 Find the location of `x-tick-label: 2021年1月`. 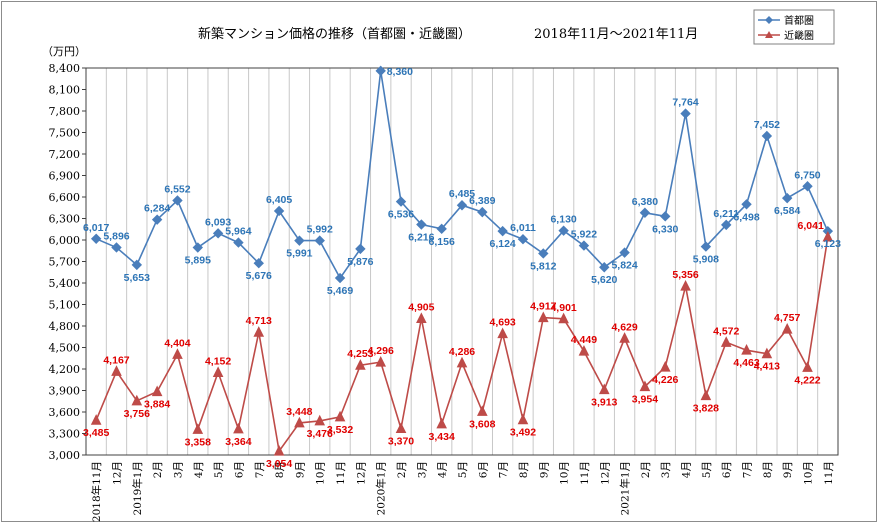

x-tick-label: 2021年1月 is located at coordinates (625, 488).